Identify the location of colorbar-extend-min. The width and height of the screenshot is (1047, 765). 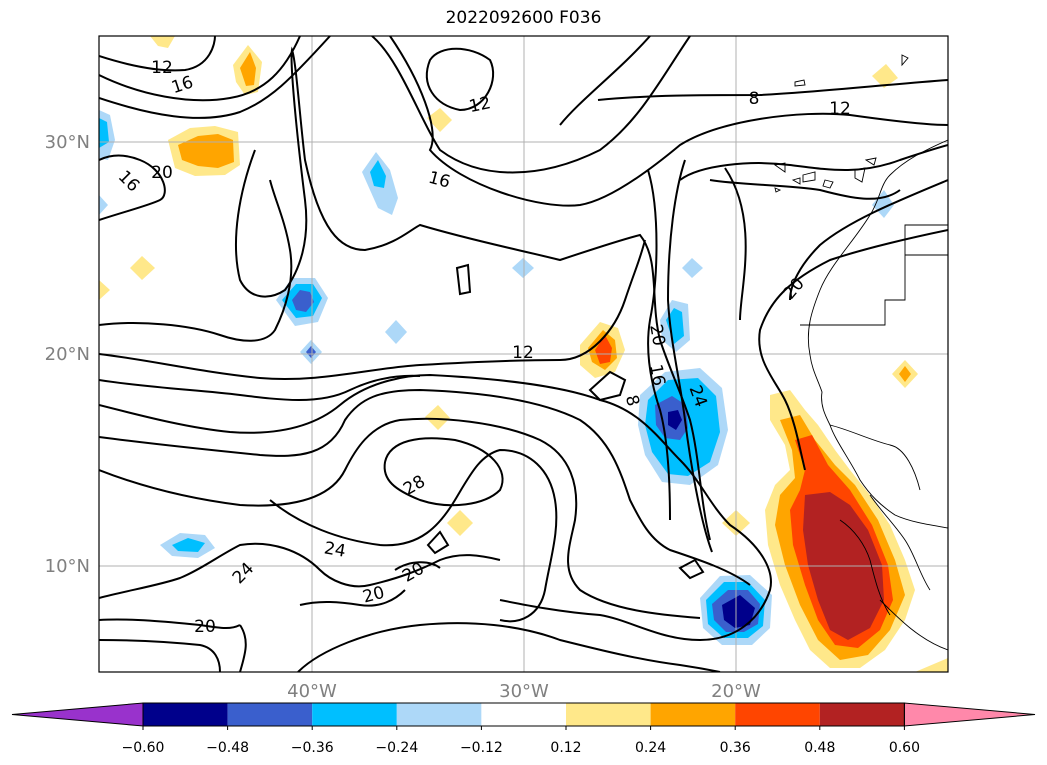
(77, 714).